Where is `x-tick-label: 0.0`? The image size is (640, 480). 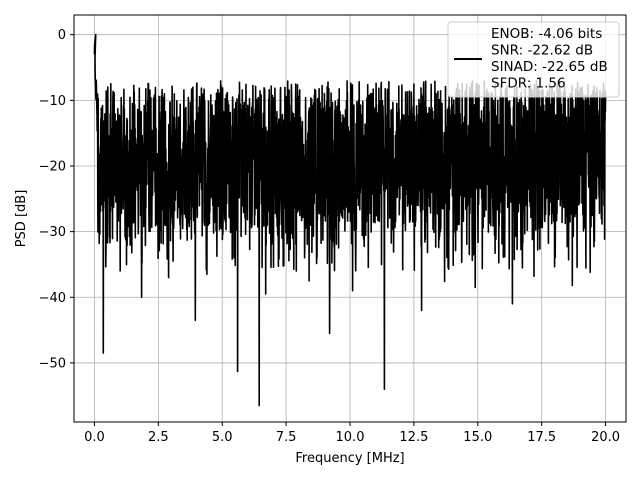 x-tick-label: 0.0 is located at coordinates (94, 437).